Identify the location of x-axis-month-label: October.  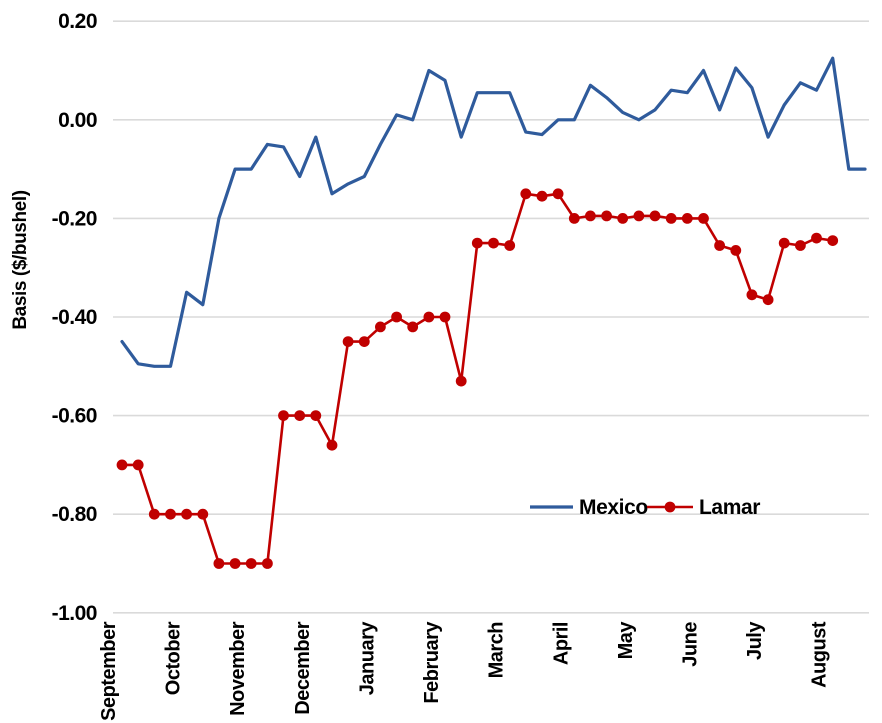
(174, 658).